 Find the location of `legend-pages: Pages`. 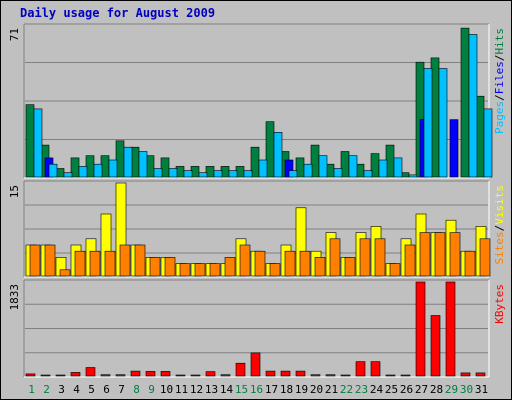

legend-pages: Pages is located at coordinates (499, 117).